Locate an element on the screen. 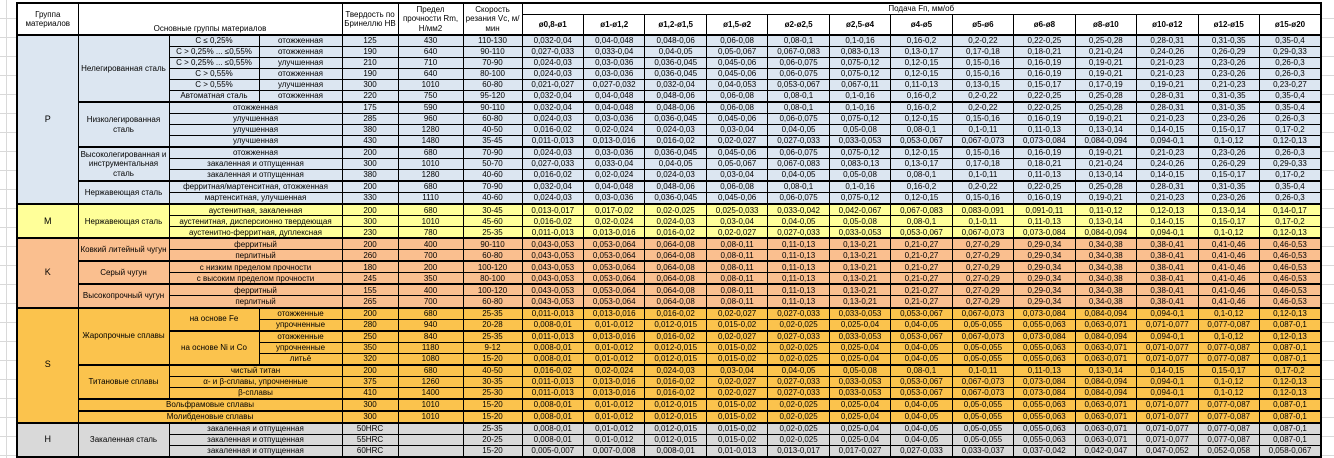 This screenshot has width=1334, height=458. hardness-hb: 430 is located at coordinates (370, 141).